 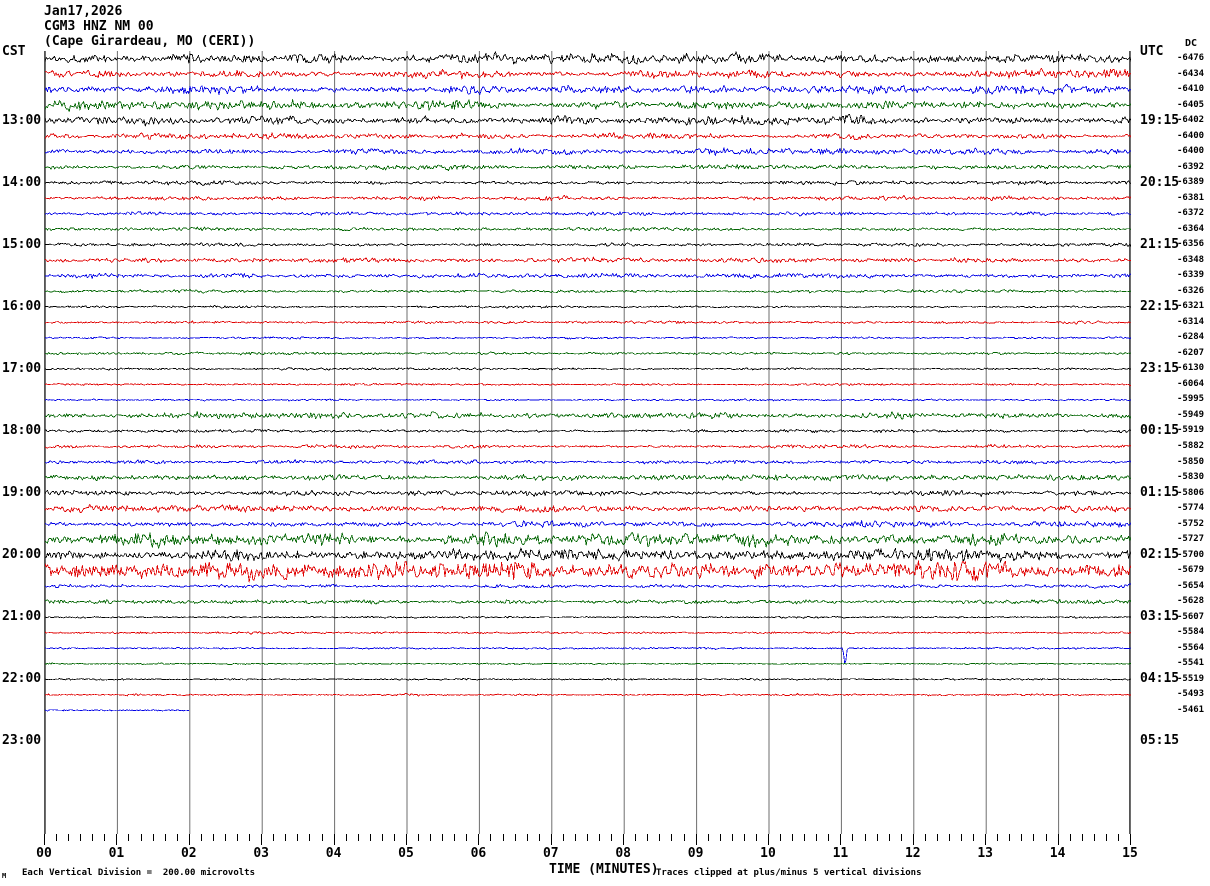 I want to click on dc-value-label: -5654, so click(x=1191, y=585).